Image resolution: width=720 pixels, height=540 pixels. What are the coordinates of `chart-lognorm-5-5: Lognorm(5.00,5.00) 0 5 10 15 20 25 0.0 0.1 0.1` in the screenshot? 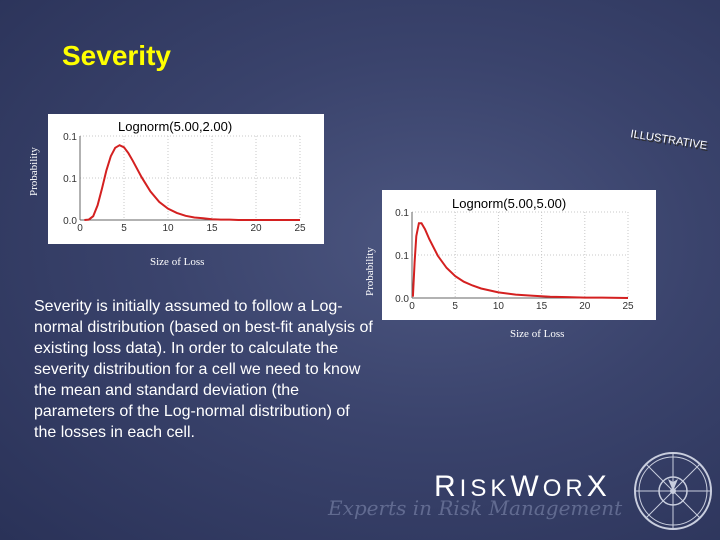 It's located at (519, 255).